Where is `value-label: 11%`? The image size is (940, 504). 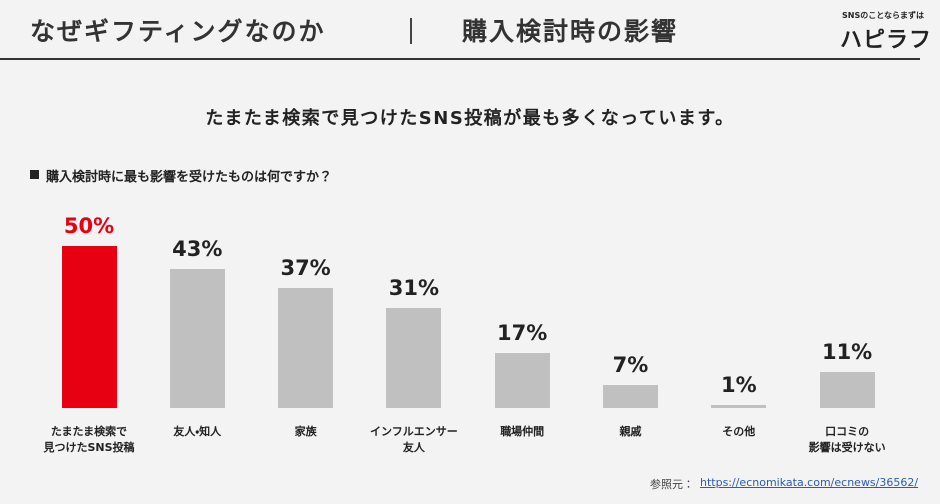
value-label: 11% is located at coordinates (847, 352).